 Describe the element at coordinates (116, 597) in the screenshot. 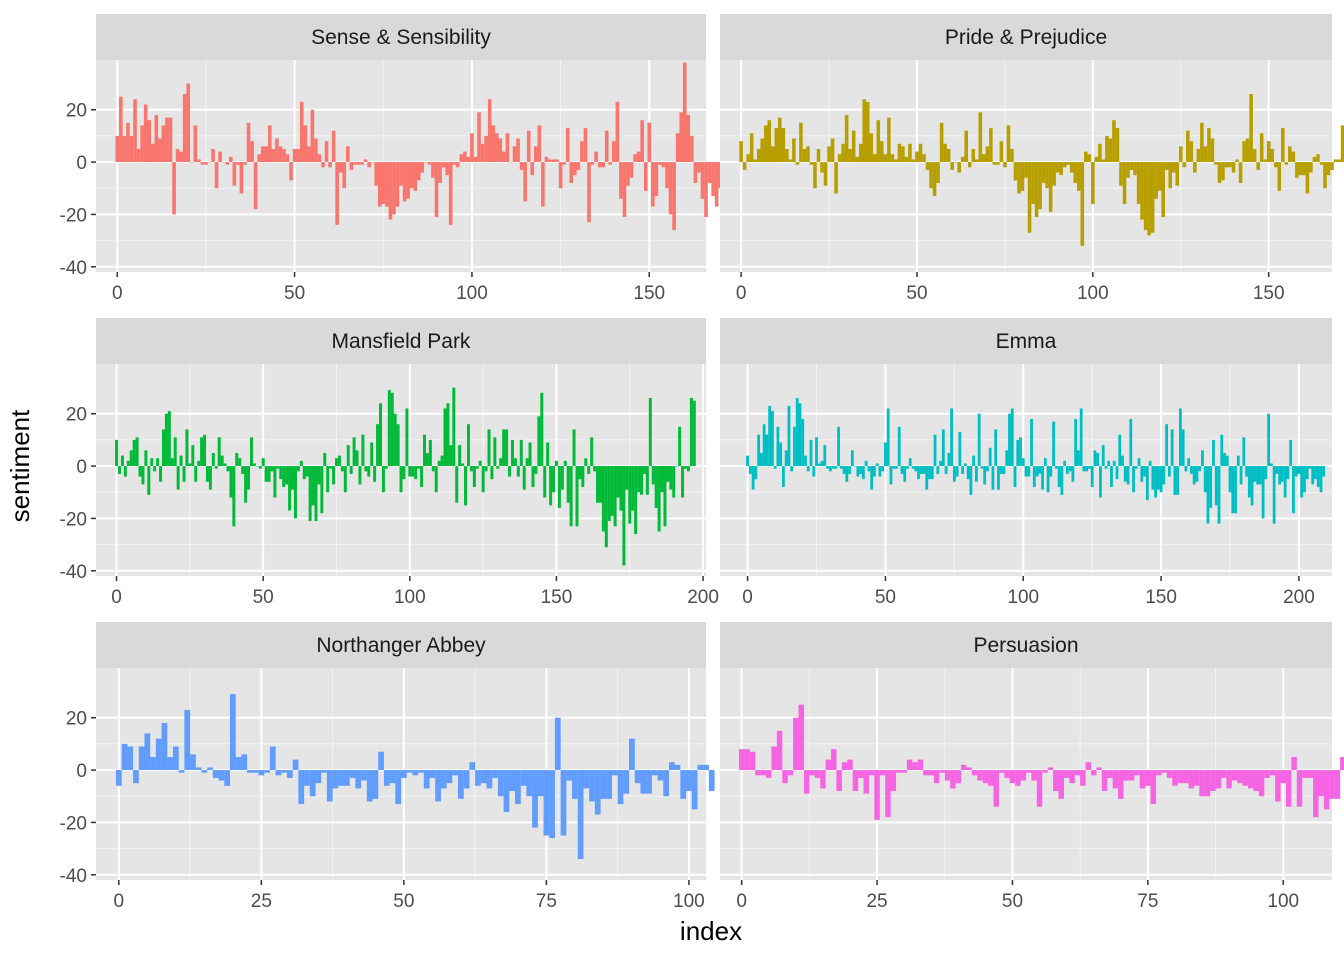

I see `x-tick-label: 0` at that location.